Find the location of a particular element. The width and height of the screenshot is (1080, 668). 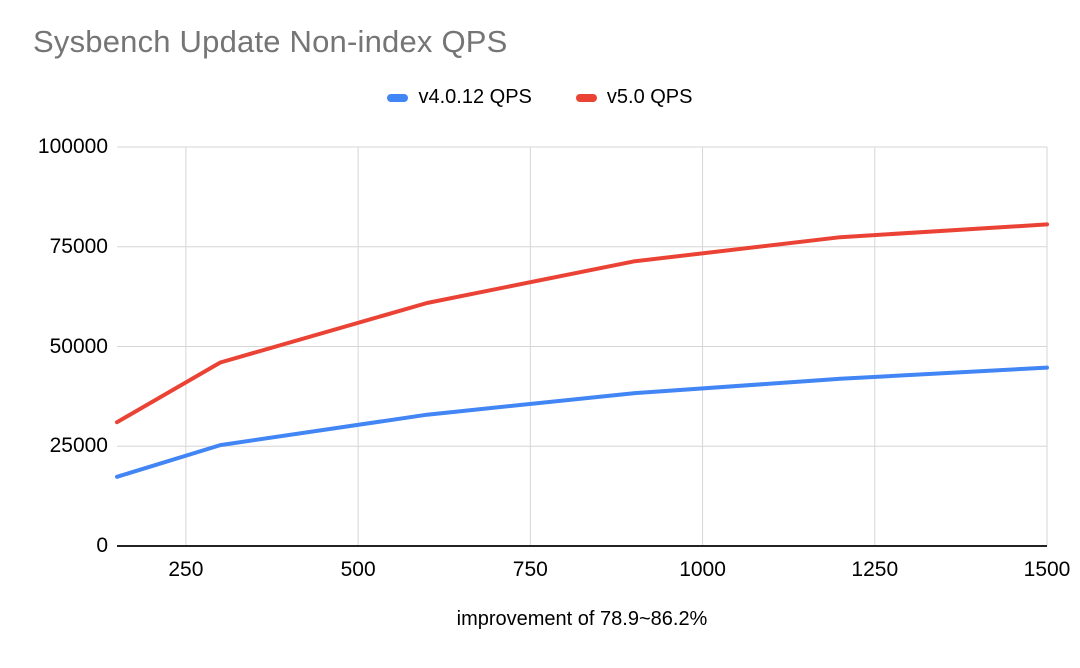

x-tick-label: 500 is located at coordinates (358, 569).